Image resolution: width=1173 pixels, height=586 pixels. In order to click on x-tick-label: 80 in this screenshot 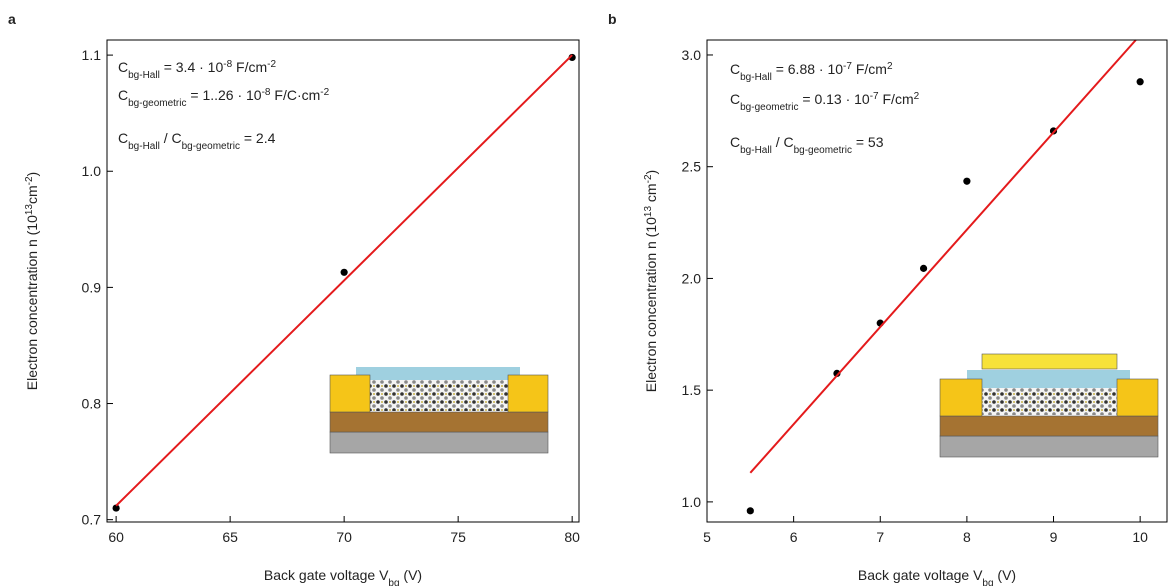, I will do `click(572, 537)`.